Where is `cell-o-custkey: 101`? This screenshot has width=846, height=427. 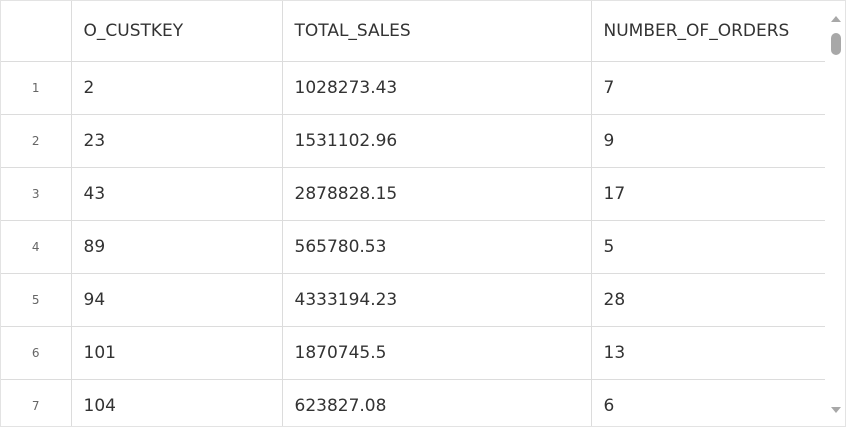
cell-o-custkey: 101 is located at coordinates (177, 353).